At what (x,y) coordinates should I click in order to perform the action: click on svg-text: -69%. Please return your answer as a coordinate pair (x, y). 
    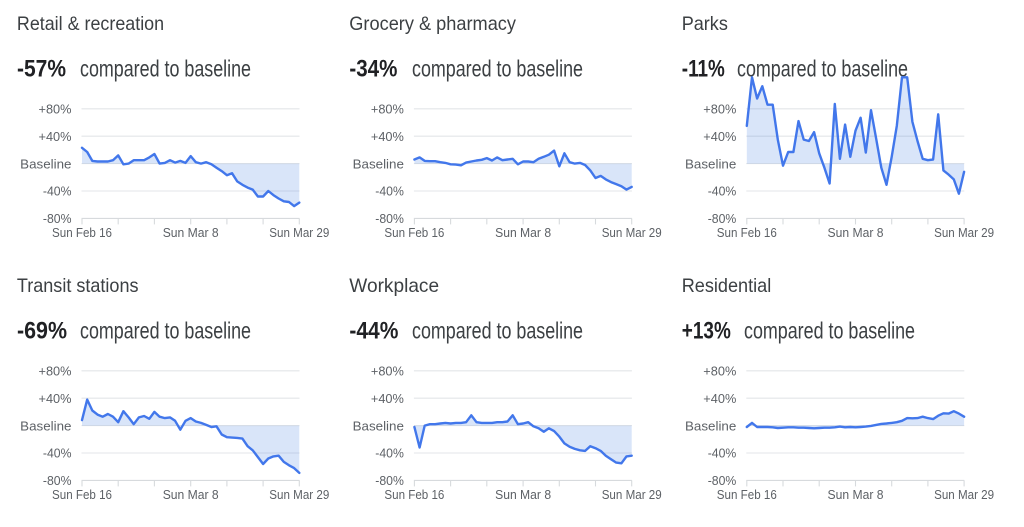
    Looking at the image, I should click on (42, 331).